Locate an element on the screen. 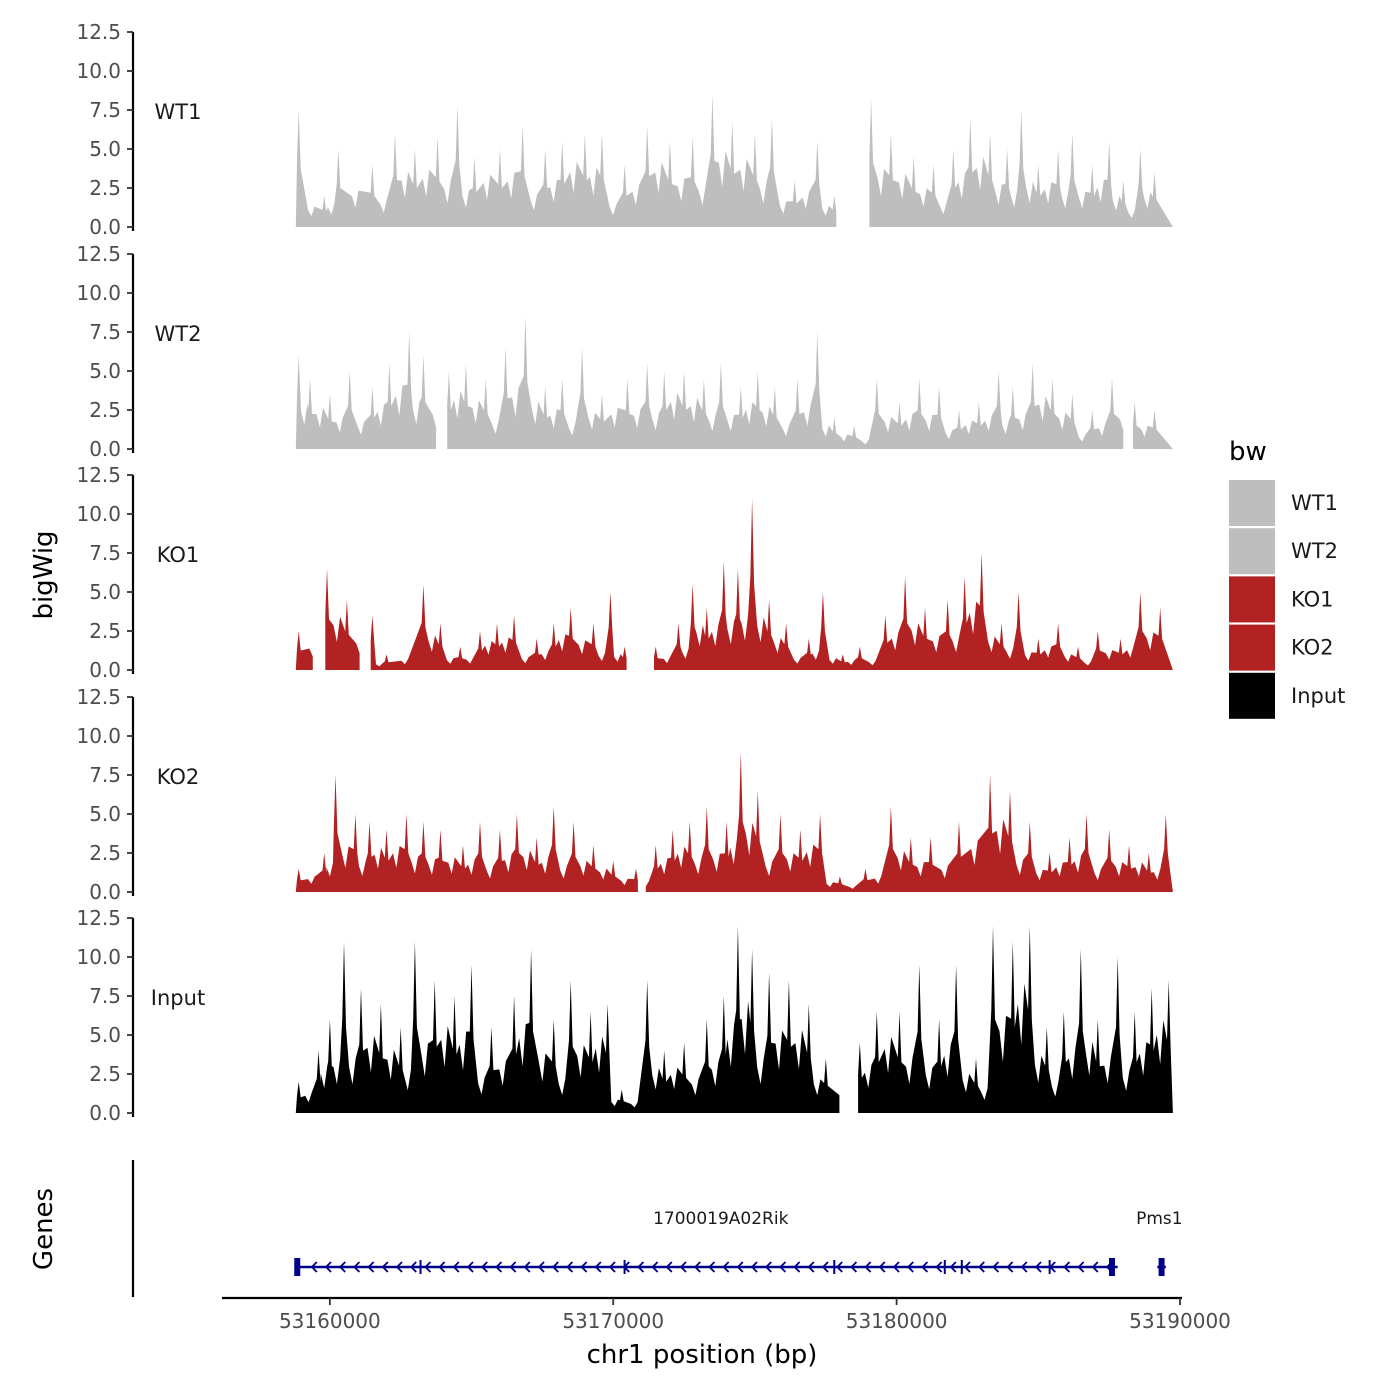 Image resolution: width=1400 pixels, height=1400 pixels. signal-area-input is located at coordinates (1015, 1019).